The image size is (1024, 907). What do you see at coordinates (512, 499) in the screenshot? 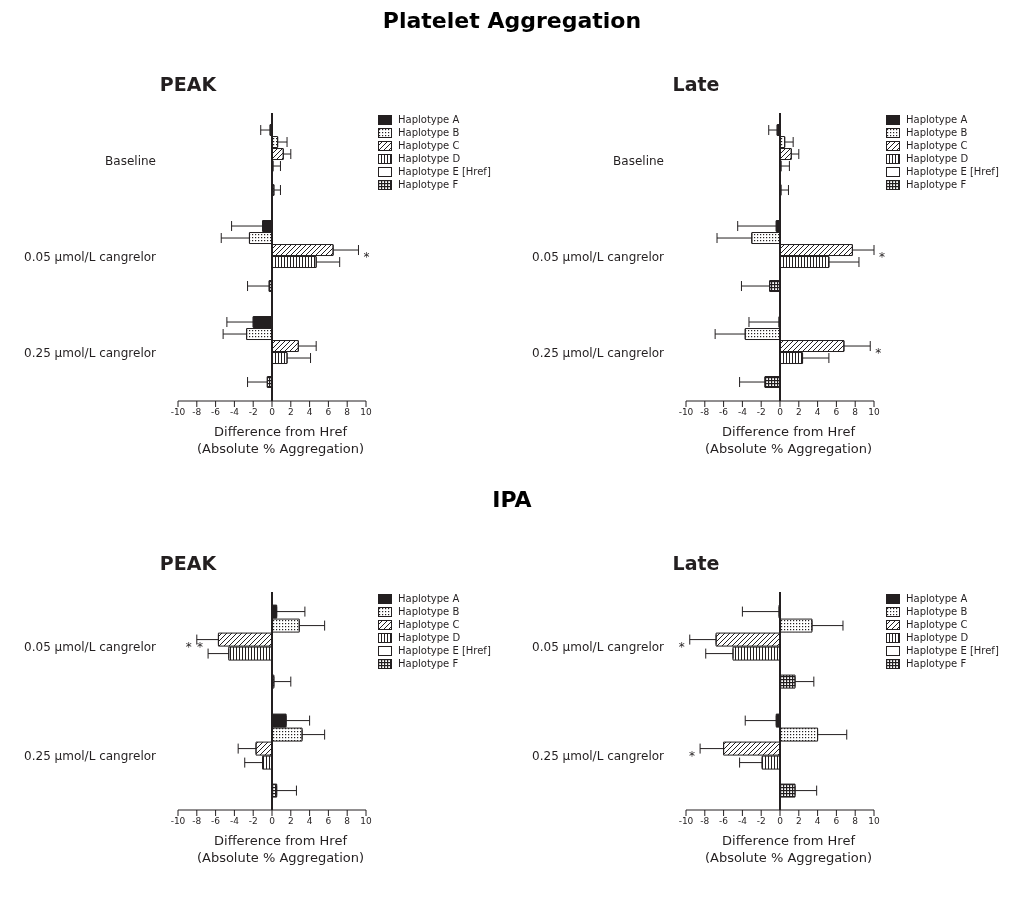
I see `text: IPA` at bounding box center [512, 499].